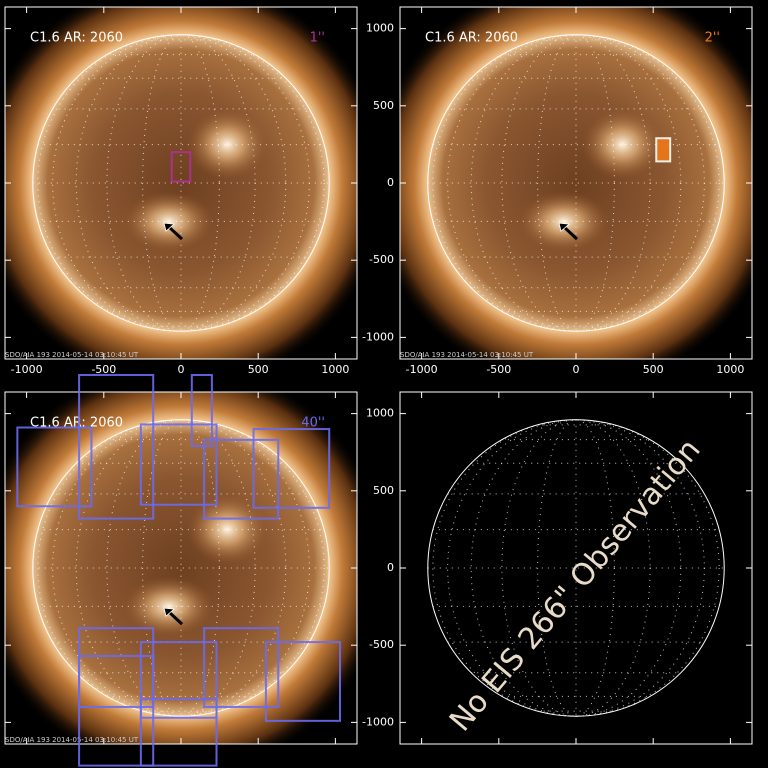 Image resolution: width=768 pixels, height=768 pixels. Describe the element at coordinates (317, 38) in the screenshot. I see `resolution-tag: 1''` at that location.